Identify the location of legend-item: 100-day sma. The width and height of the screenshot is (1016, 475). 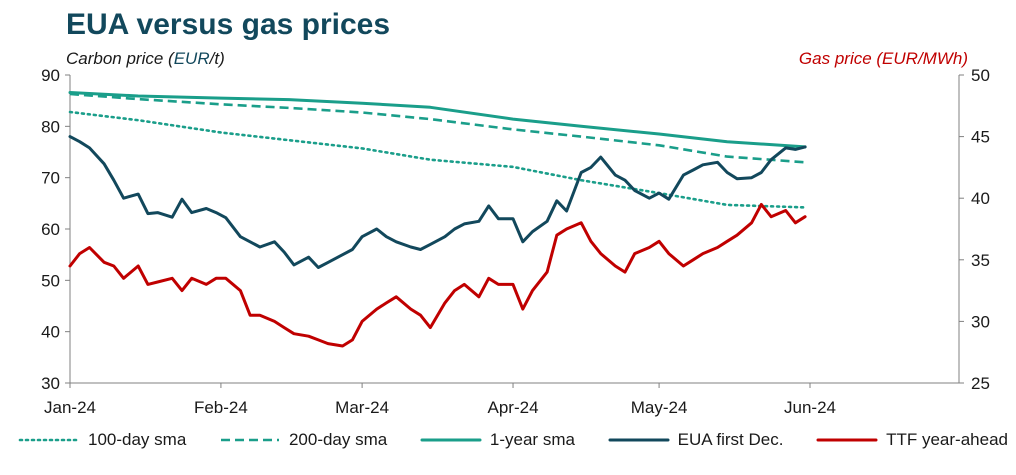
(102, 440).